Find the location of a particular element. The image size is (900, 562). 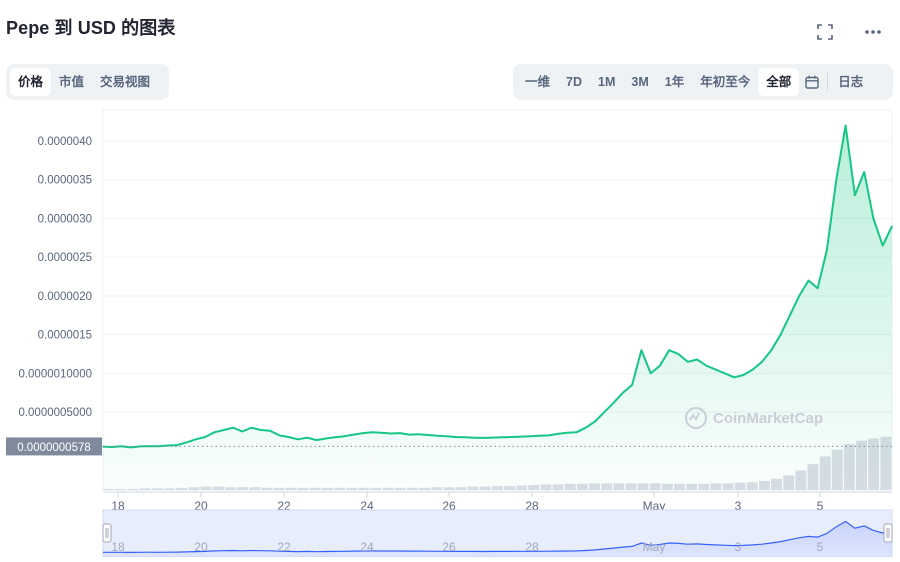

range-tabs: 一维 7D 1M 3M 1年 年初至今 全部 日志 is located at coordinates (703, 82).